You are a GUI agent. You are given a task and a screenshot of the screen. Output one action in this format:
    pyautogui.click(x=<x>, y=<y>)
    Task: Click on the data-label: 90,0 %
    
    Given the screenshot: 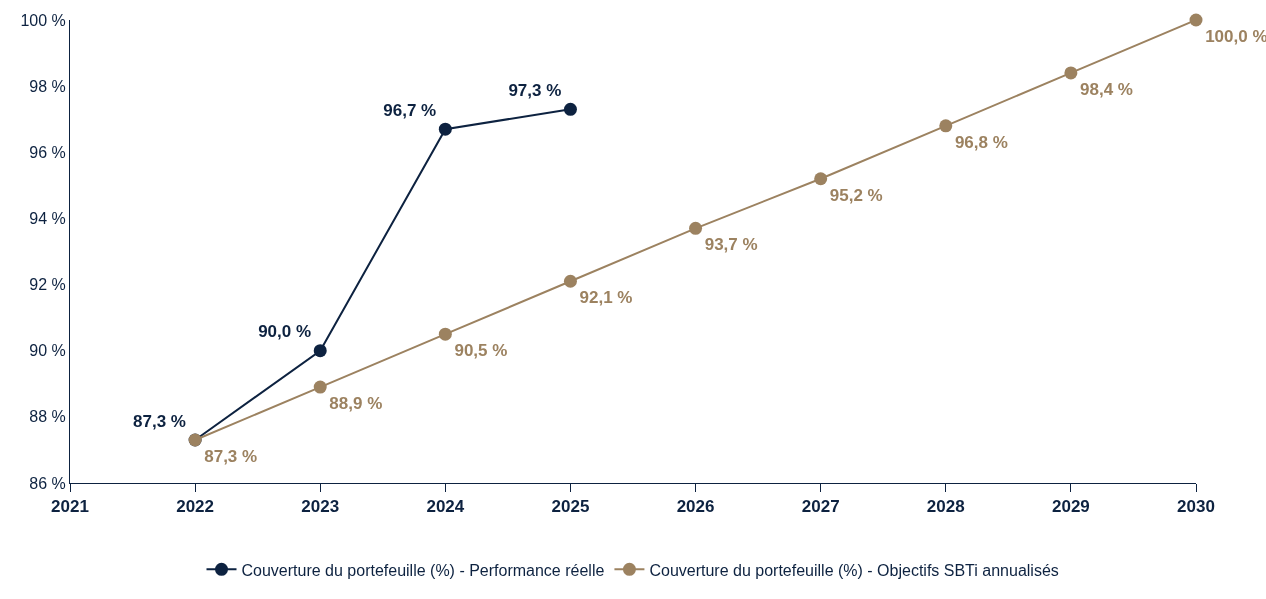 What is the action you would take?
    pyautogui.click(x=285, y=332)
    